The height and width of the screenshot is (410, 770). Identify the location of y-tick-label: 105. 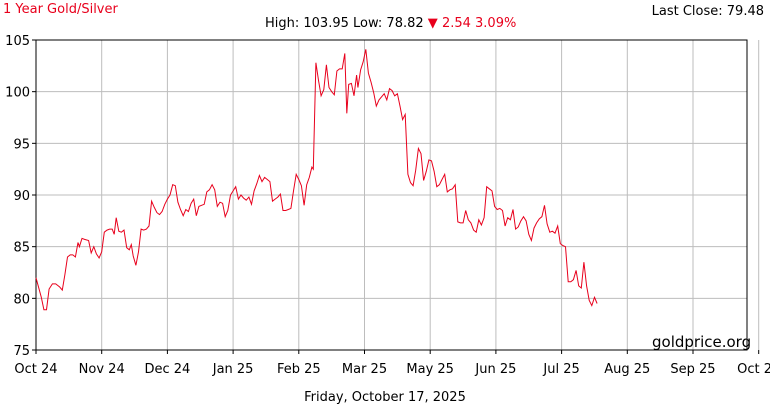
(17, 41).